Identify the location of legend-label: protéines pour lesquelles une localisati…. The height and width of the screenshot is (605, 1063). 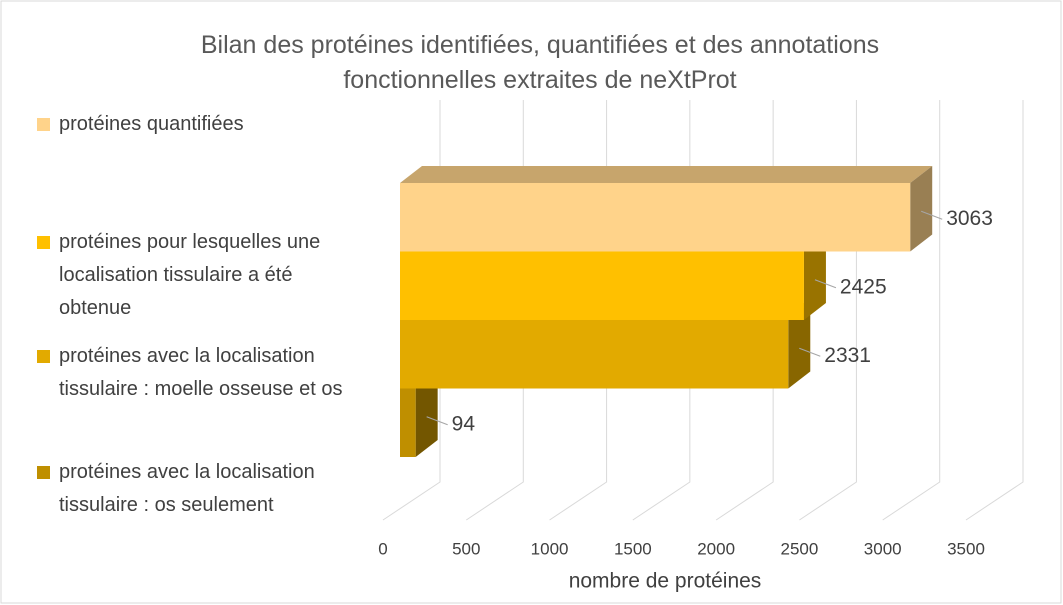
(190, 275).